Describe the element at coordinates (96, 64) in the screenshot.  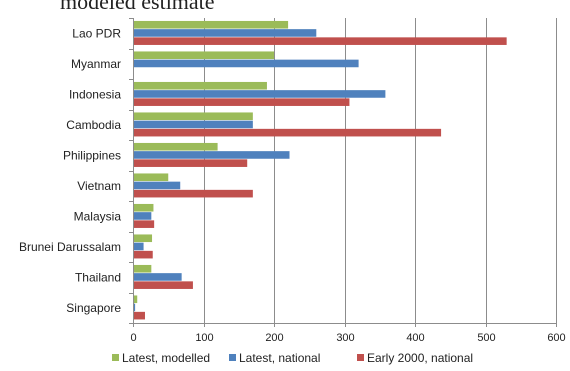
I see `category-label: Myanmar` at that location.